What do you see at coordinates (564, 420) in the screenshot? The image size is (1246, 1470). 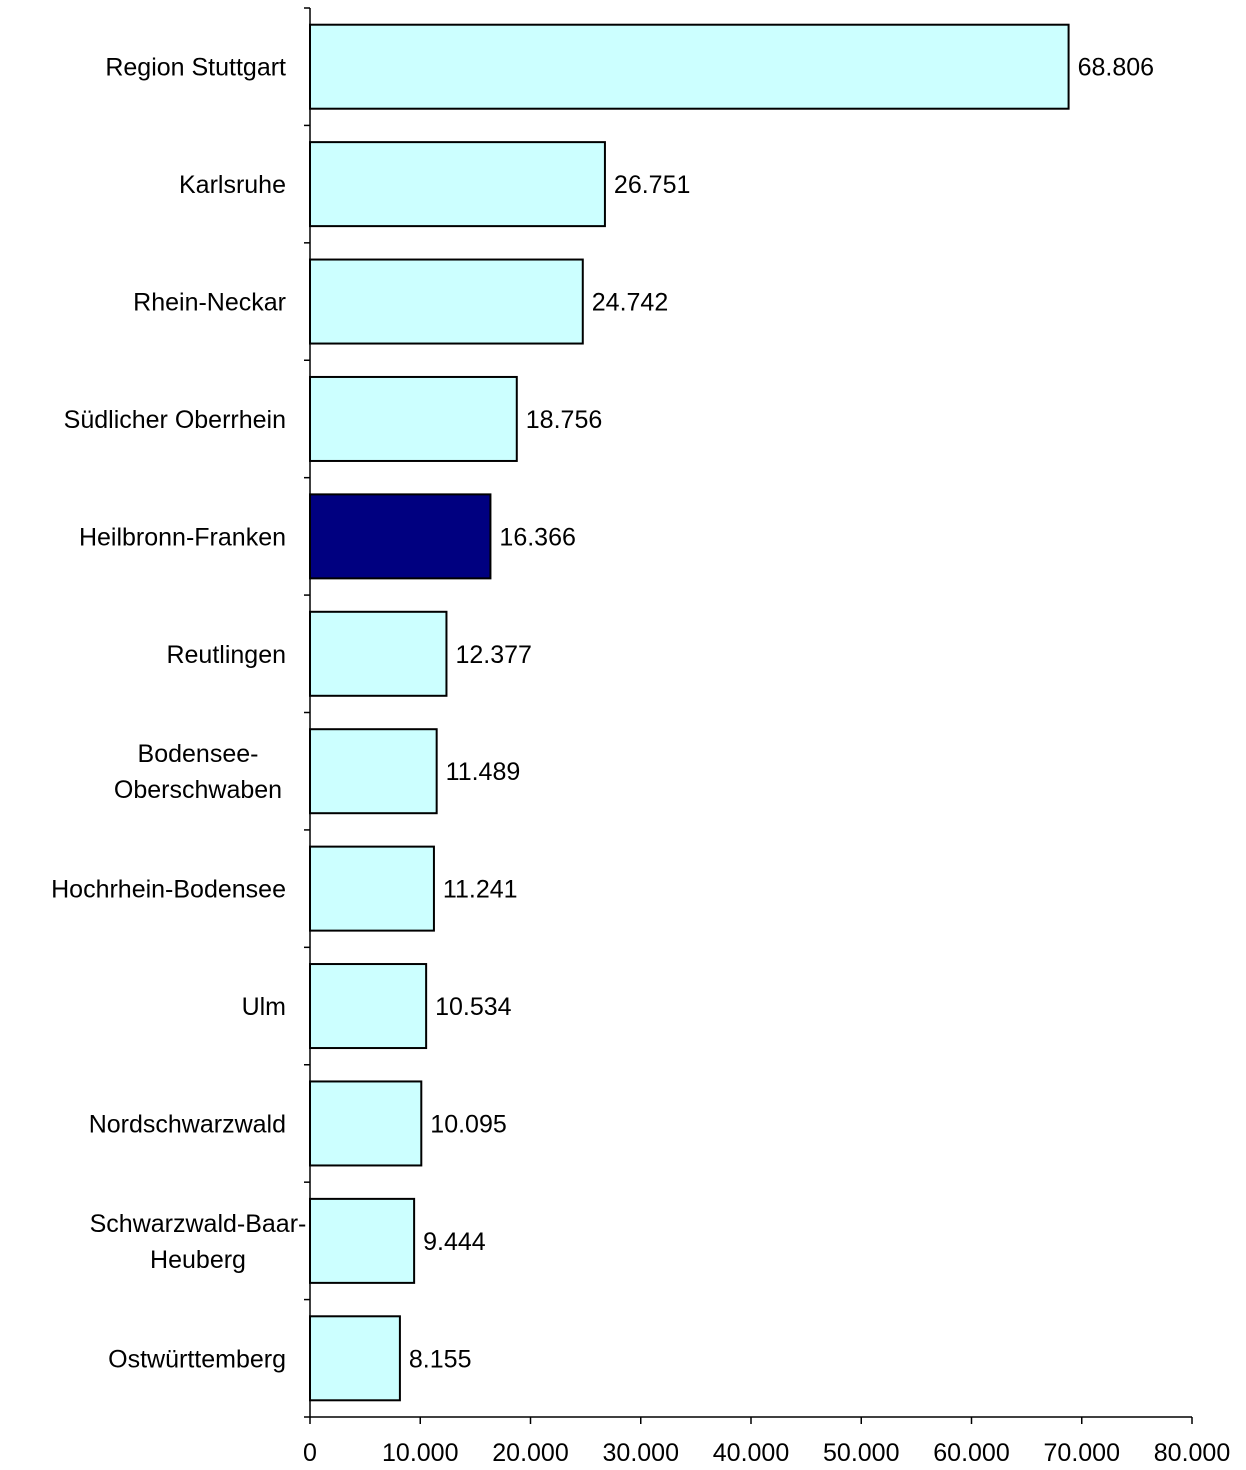 I see `value-label-suedlicher-oberrhein: 18.756` at bounding box center [564, 420].